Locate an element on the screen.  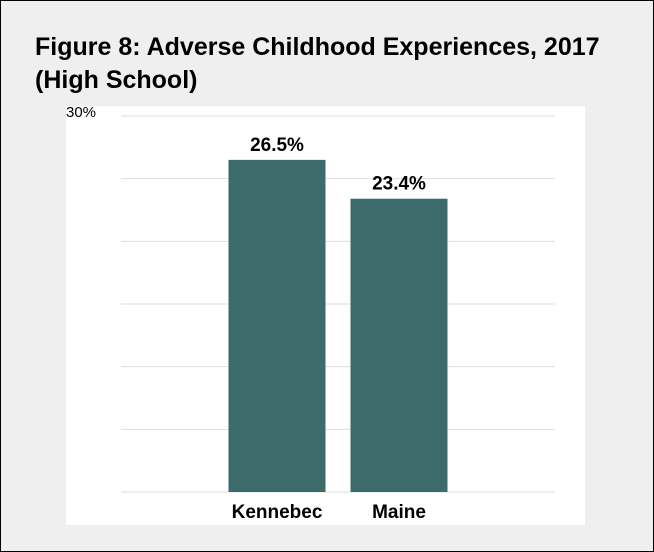
data-label: 26.5% is located at coordinates (277, 145).